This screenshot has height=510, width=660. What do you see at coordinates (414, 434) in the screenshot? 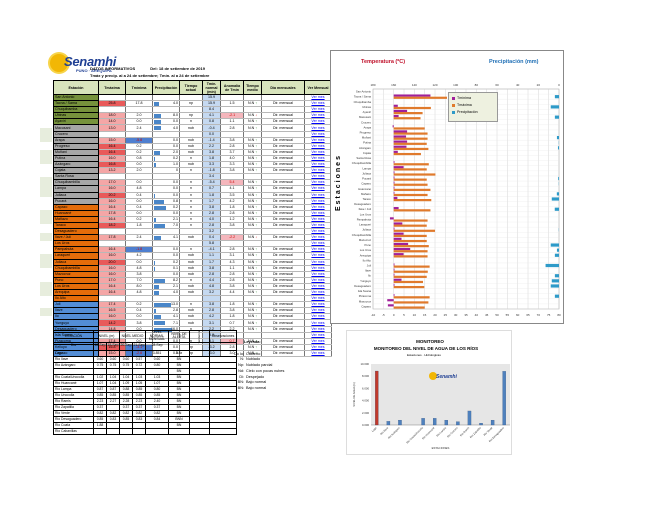
I see `x-tick-label: Rio Coata/Unocolla` at bounding box center [414, 434].